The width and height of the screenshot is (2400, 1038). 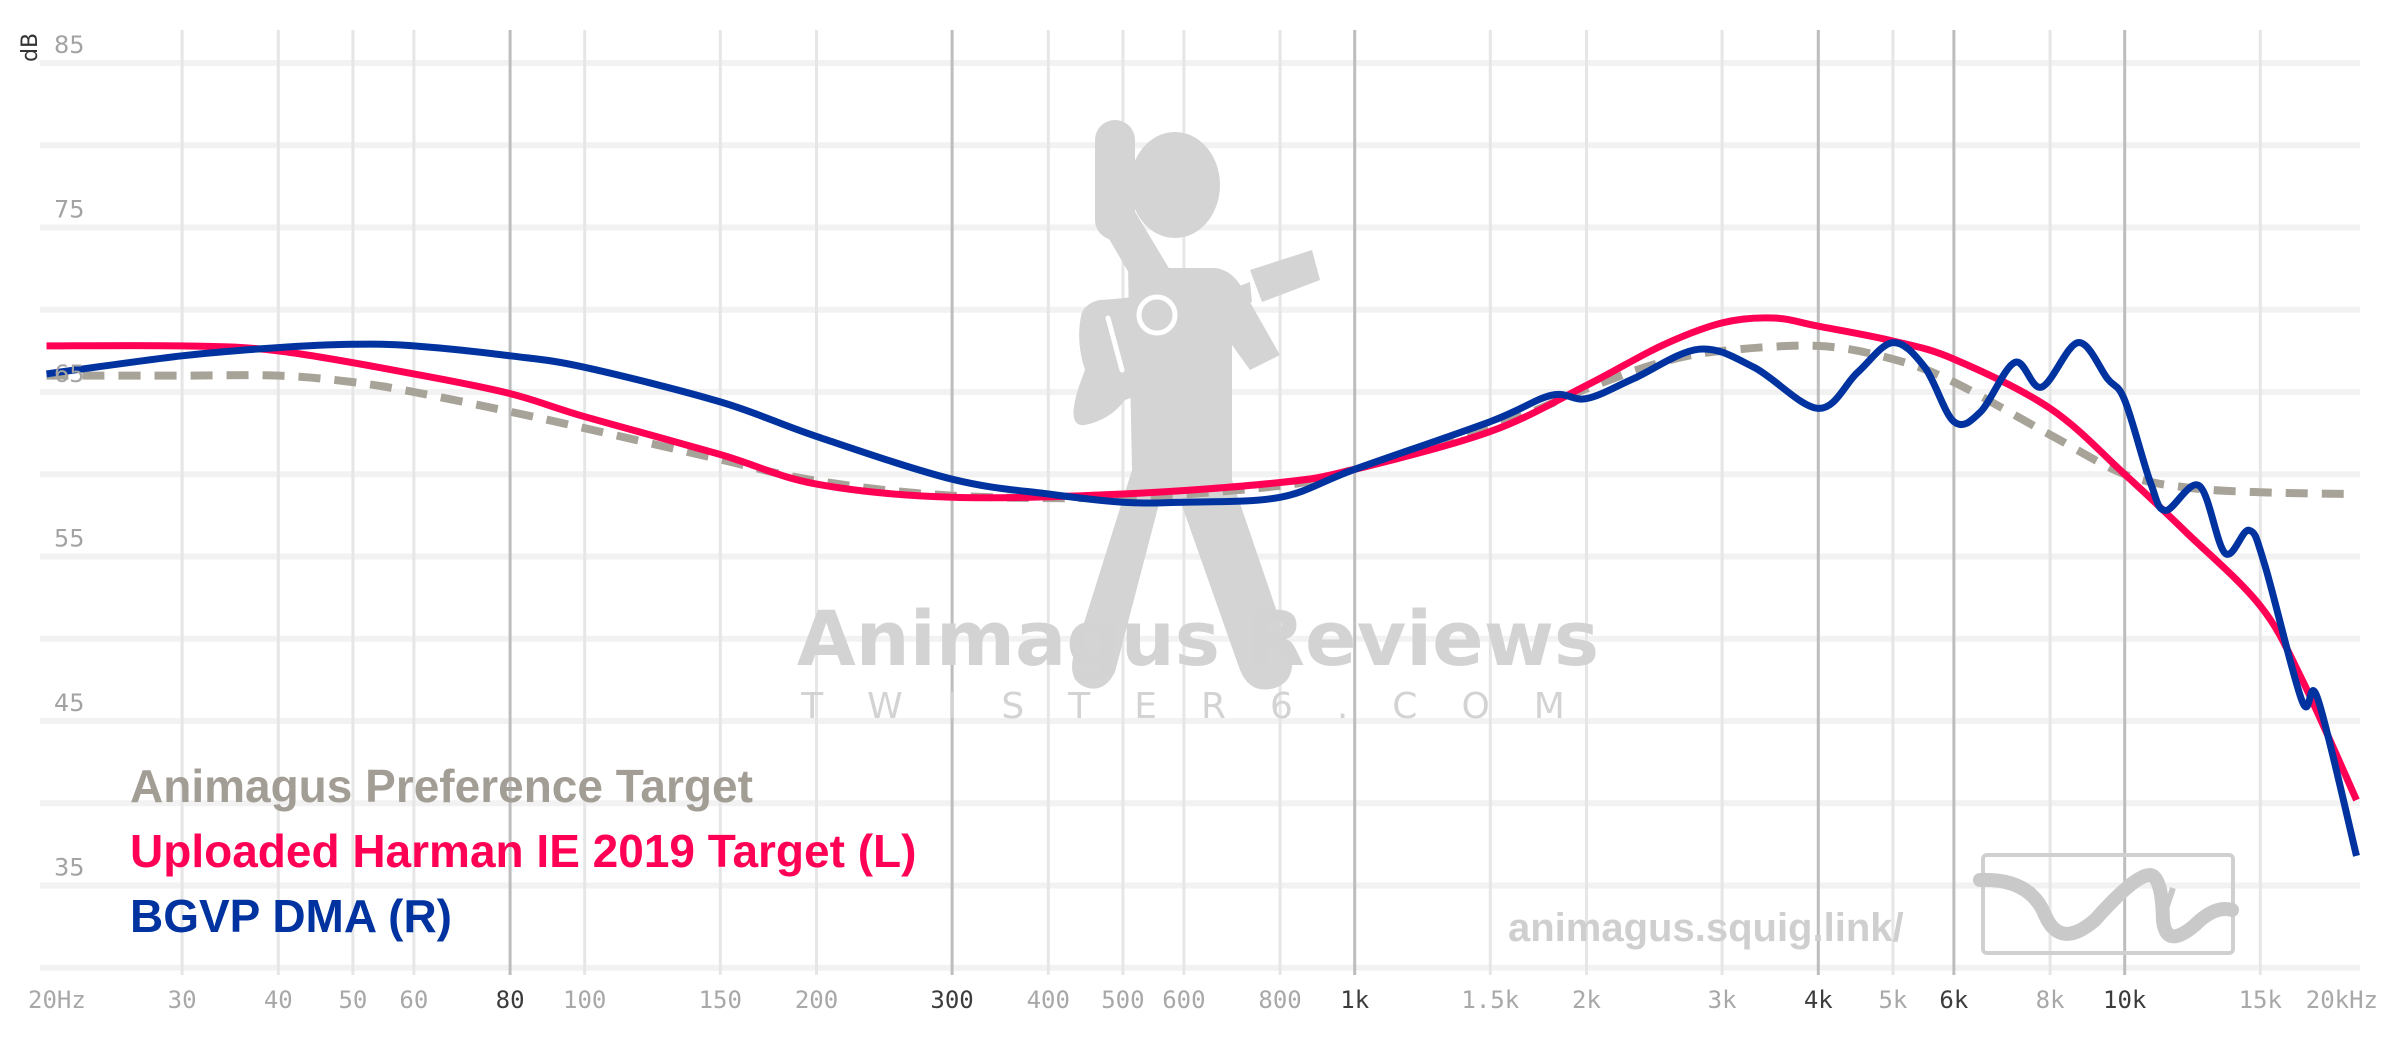 What do you see at coordinates (69, 868) in the screenshot?
I see `y-tick-label: 35` at bounding box center [69, 868].